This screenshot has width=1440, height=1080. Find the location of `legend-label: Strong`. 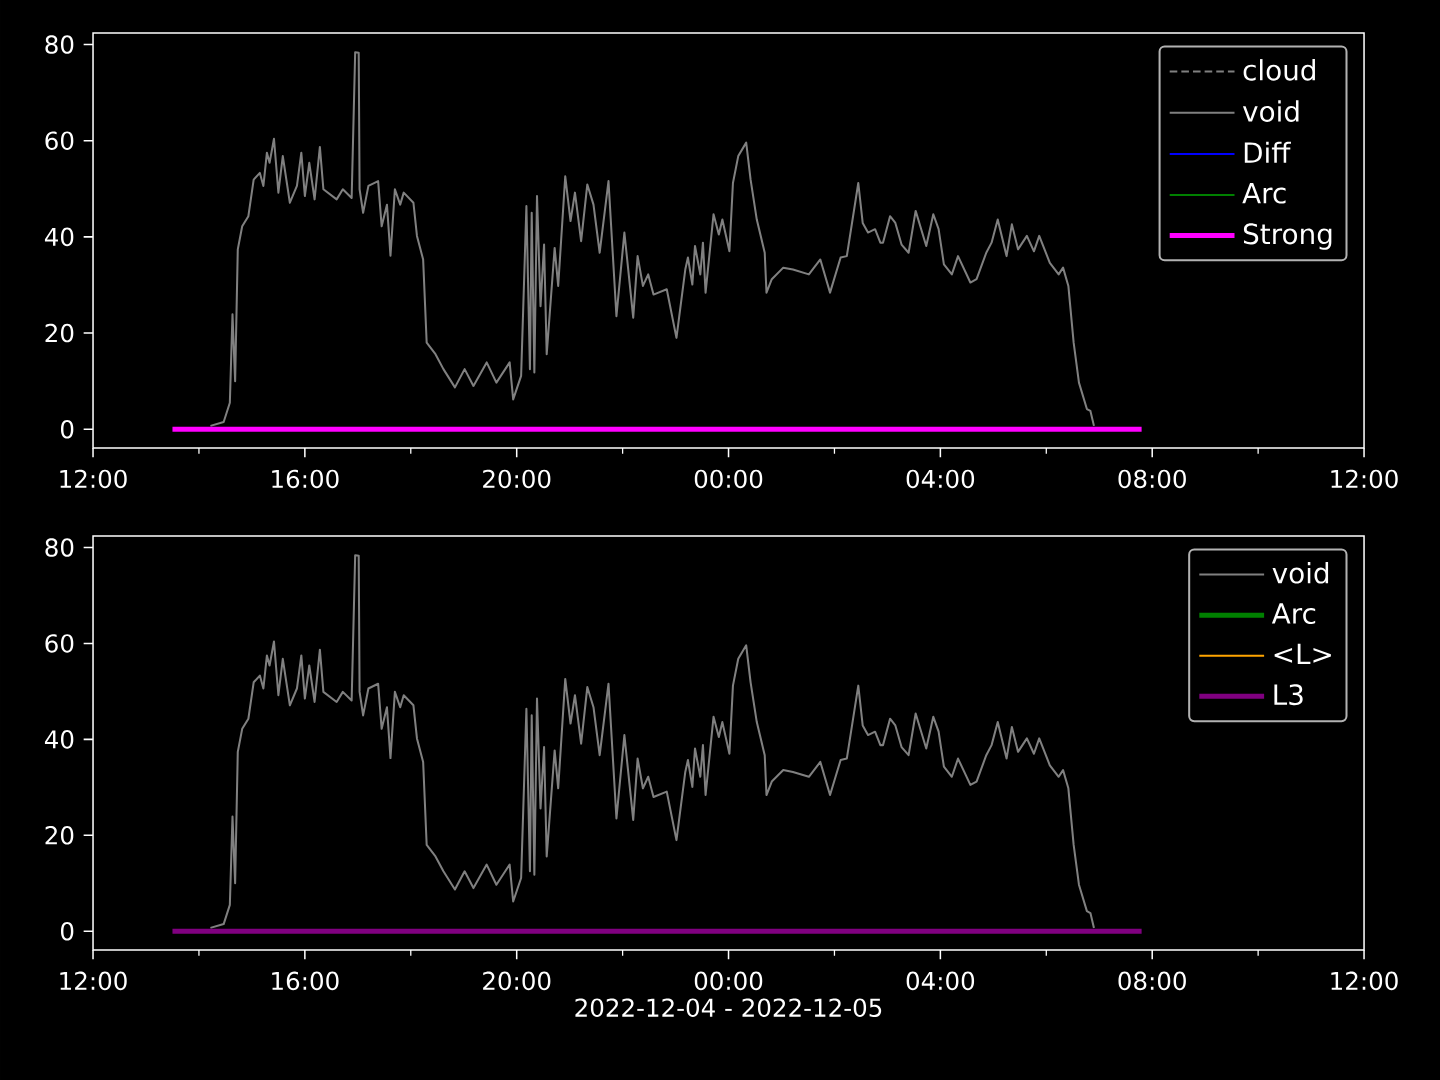

legend-label: Strong is located at coordinates (1287, 236).